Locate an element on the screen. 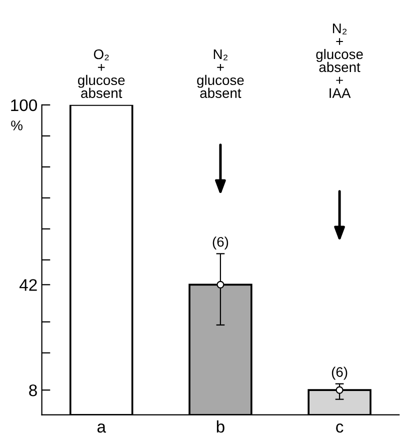 The image size is (406, 439). x-tick-label: a is located at coordinates (101, 428).